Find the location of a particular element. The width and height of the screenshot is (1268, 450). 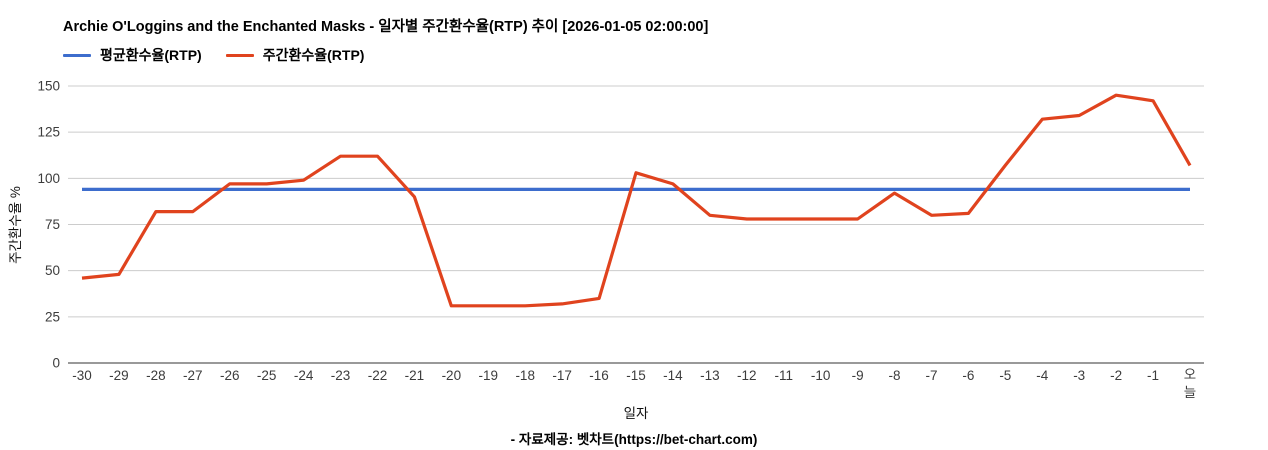

x-tick-label: -26 is located at coordinates (230, 375).